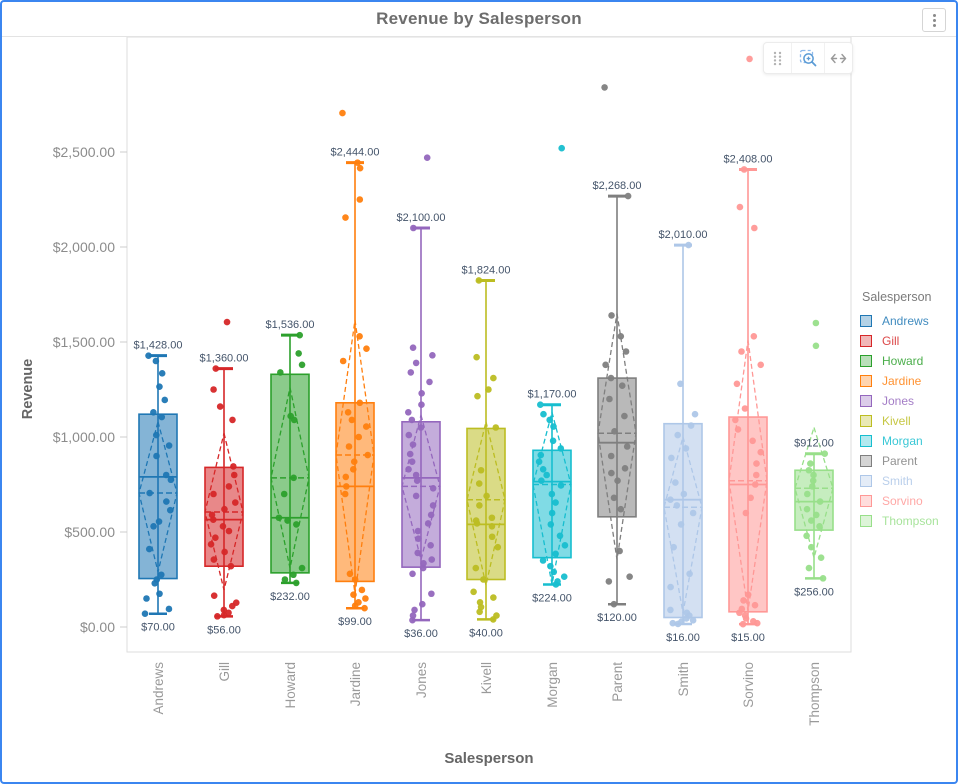 This screenshot has width=958, height=784. Describe the element at coordinates (899, 341) in the screenshot. I see `legend-item-gill: Gill` at that location.